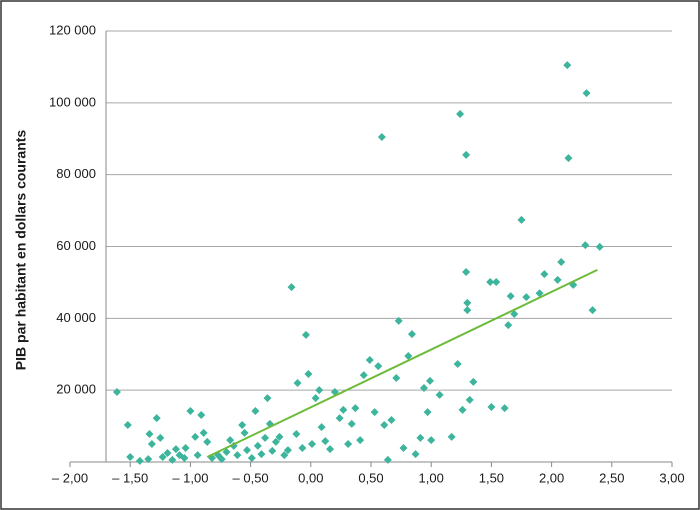 The width and height of the screenshot is (700, 510). Describe the element at coordinates (72, 29) in the screenshot. I see `y-tick-label: 120 000` at that location.